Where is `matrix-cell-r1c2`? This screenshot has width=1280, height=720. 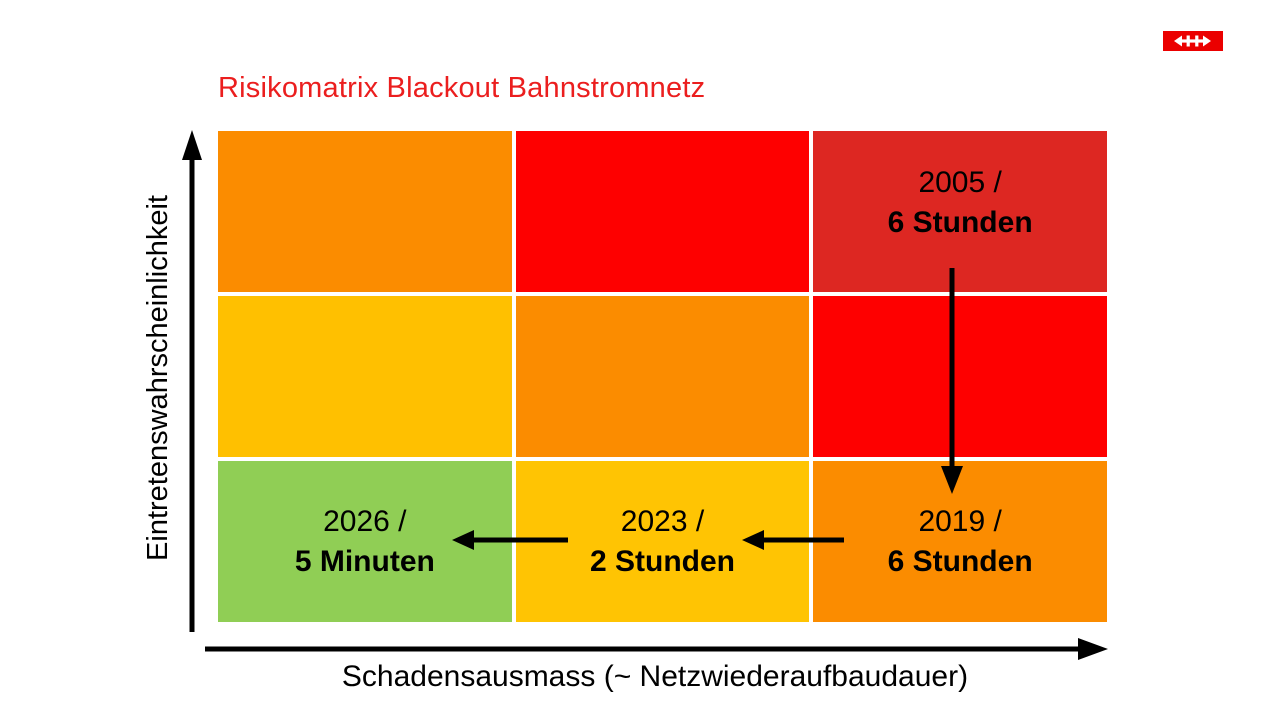
matrix-cell-r1c2 is located at coordinates (960, 376).